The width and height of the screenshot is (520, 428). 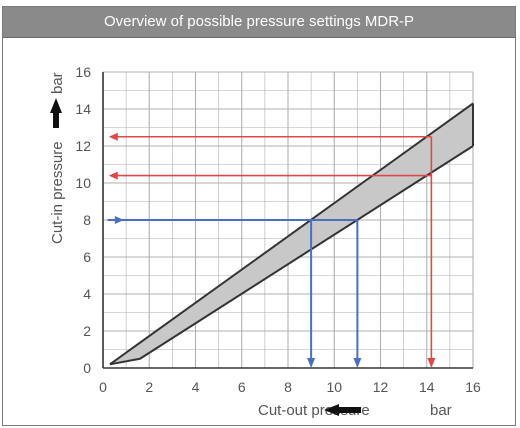 What do you see at coordinates (57, 192) in the screenshot?
I see `y-axis-label: Cut-in pressure` at bounding box center [57, 192].